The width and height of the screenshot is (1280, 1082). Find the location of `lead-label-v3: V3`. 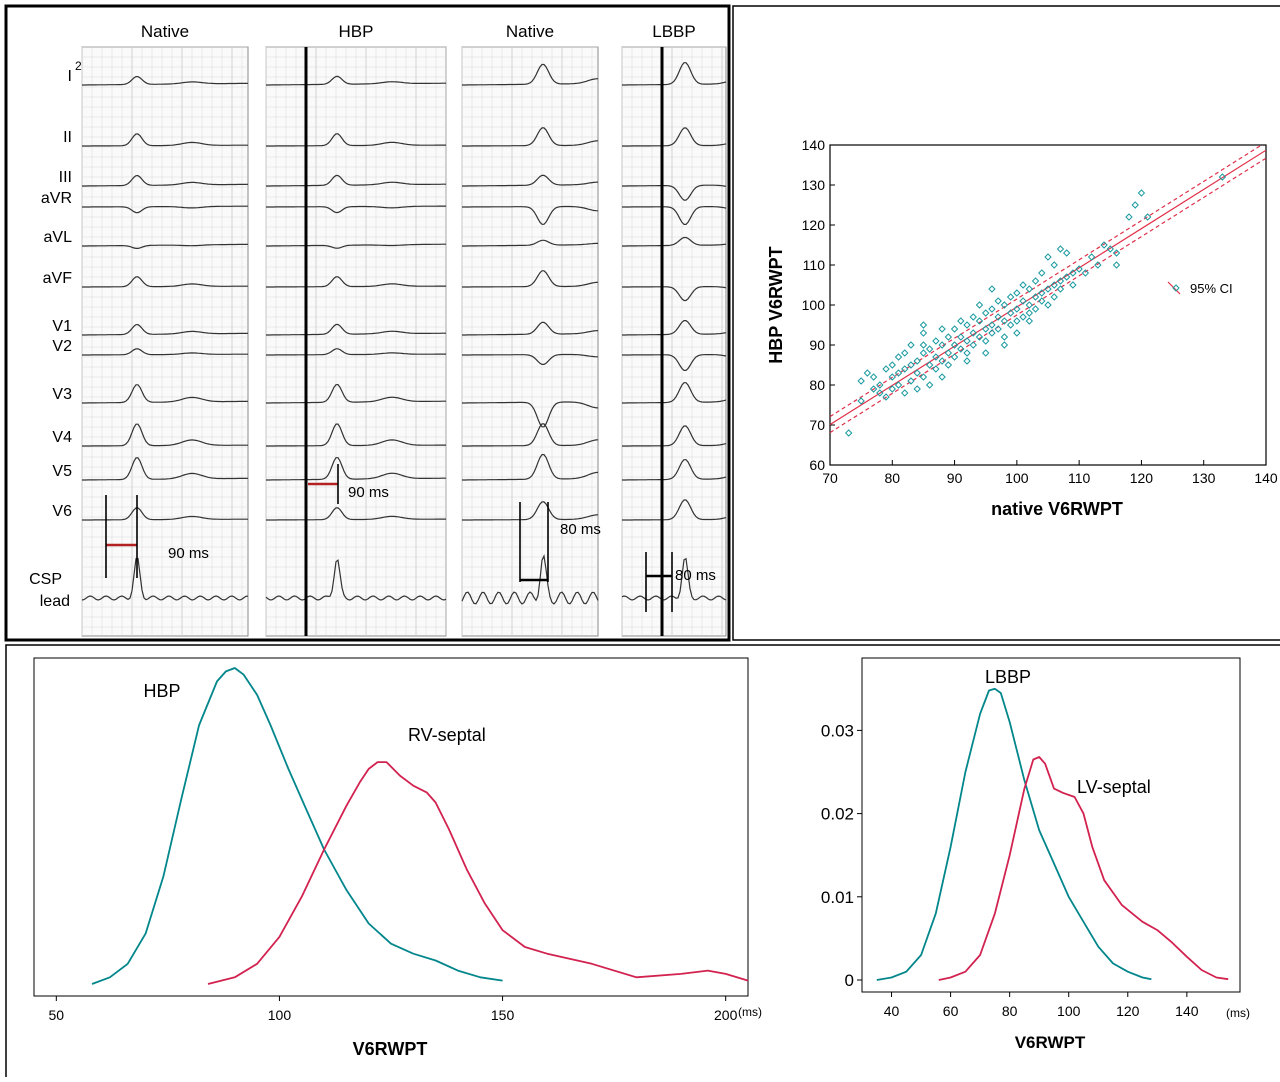

lead-label-v3: V3 is located at coordinates (62, 394).